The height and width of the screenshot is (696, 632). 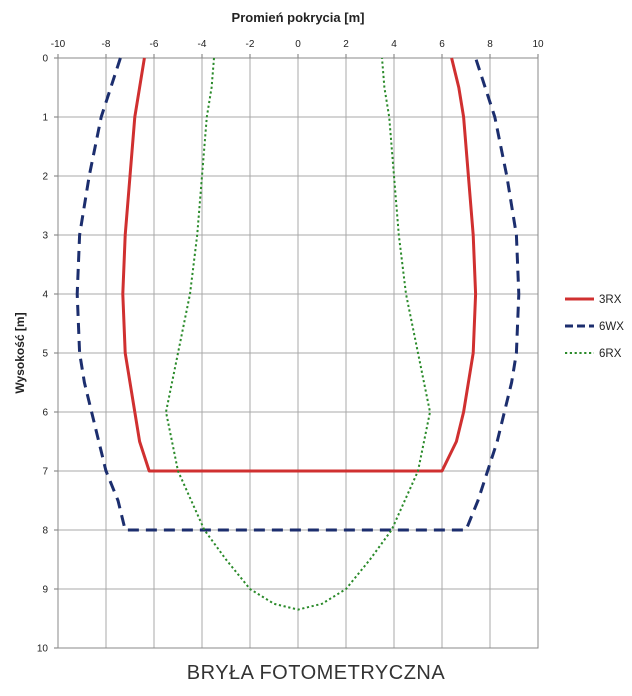 What do you see at coordinates (20, 352) in the screenshot?
I see `y-axis-title: Wysokość [m]` at bounding box center [20, 352].